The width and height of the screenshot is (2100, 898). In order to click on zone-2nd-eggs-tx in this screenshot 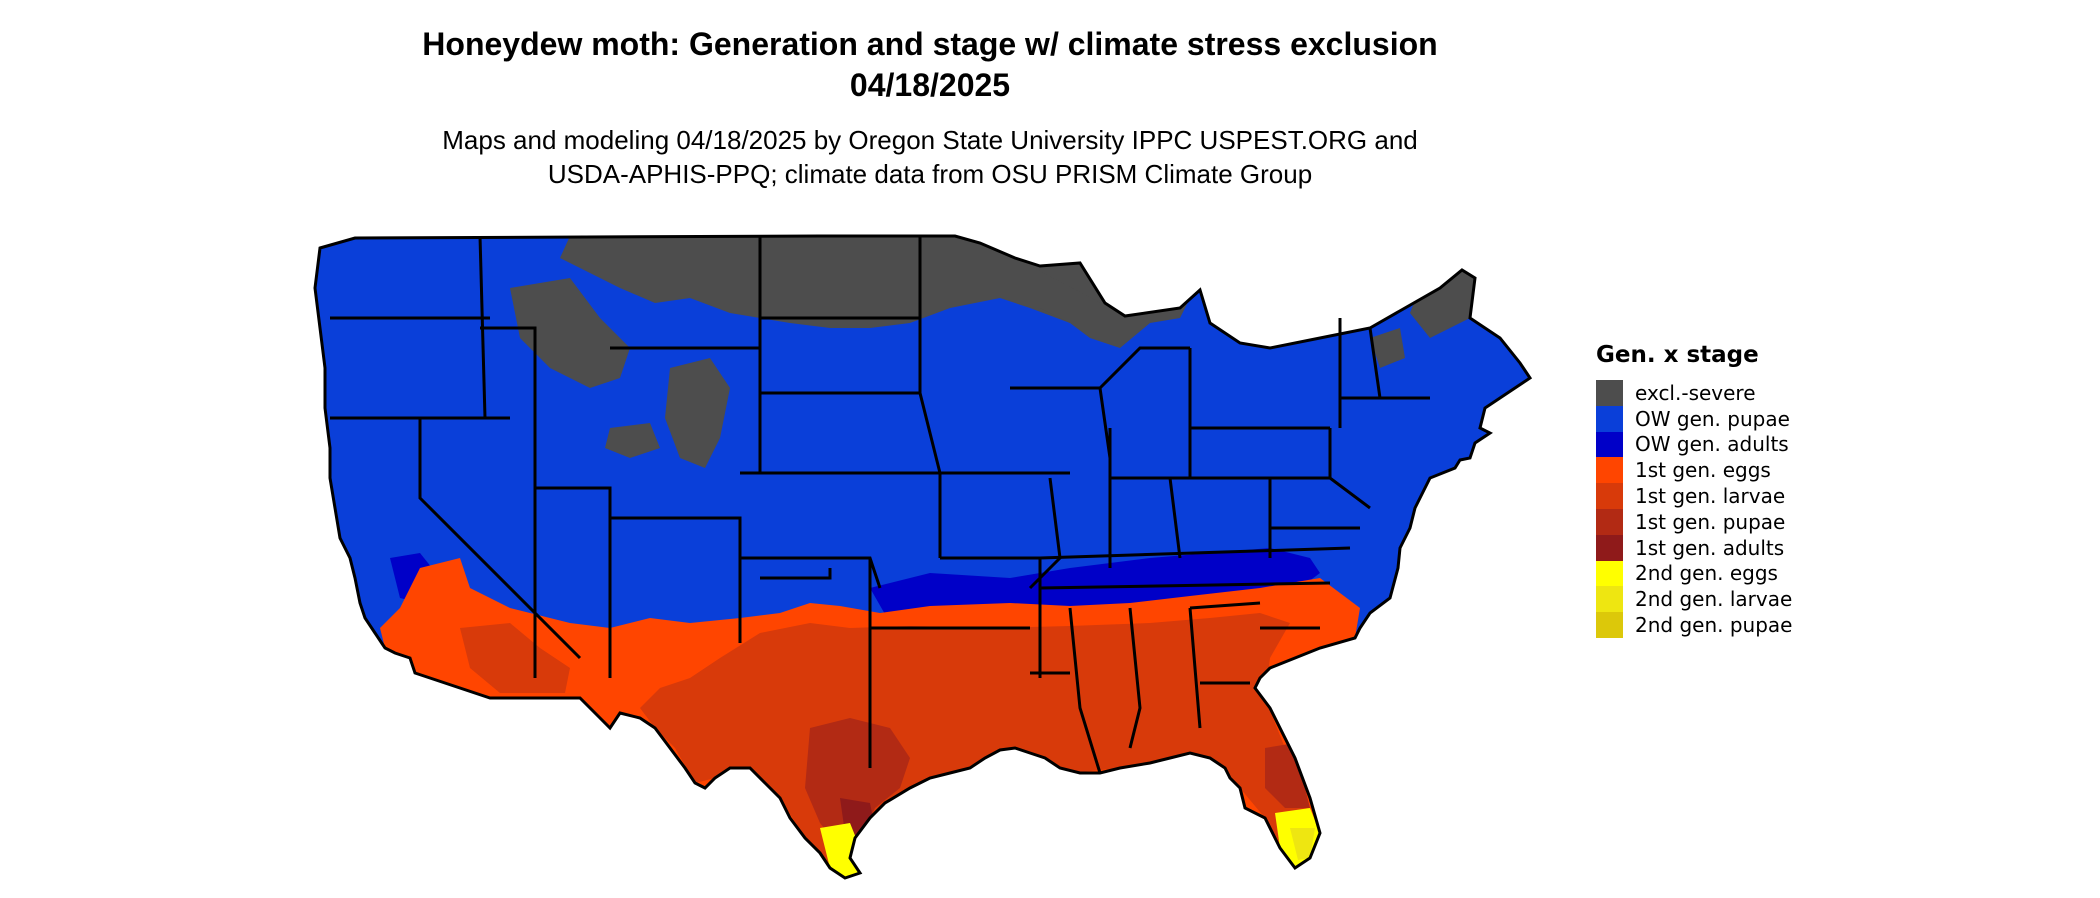, I will do `click(840, 850)`.